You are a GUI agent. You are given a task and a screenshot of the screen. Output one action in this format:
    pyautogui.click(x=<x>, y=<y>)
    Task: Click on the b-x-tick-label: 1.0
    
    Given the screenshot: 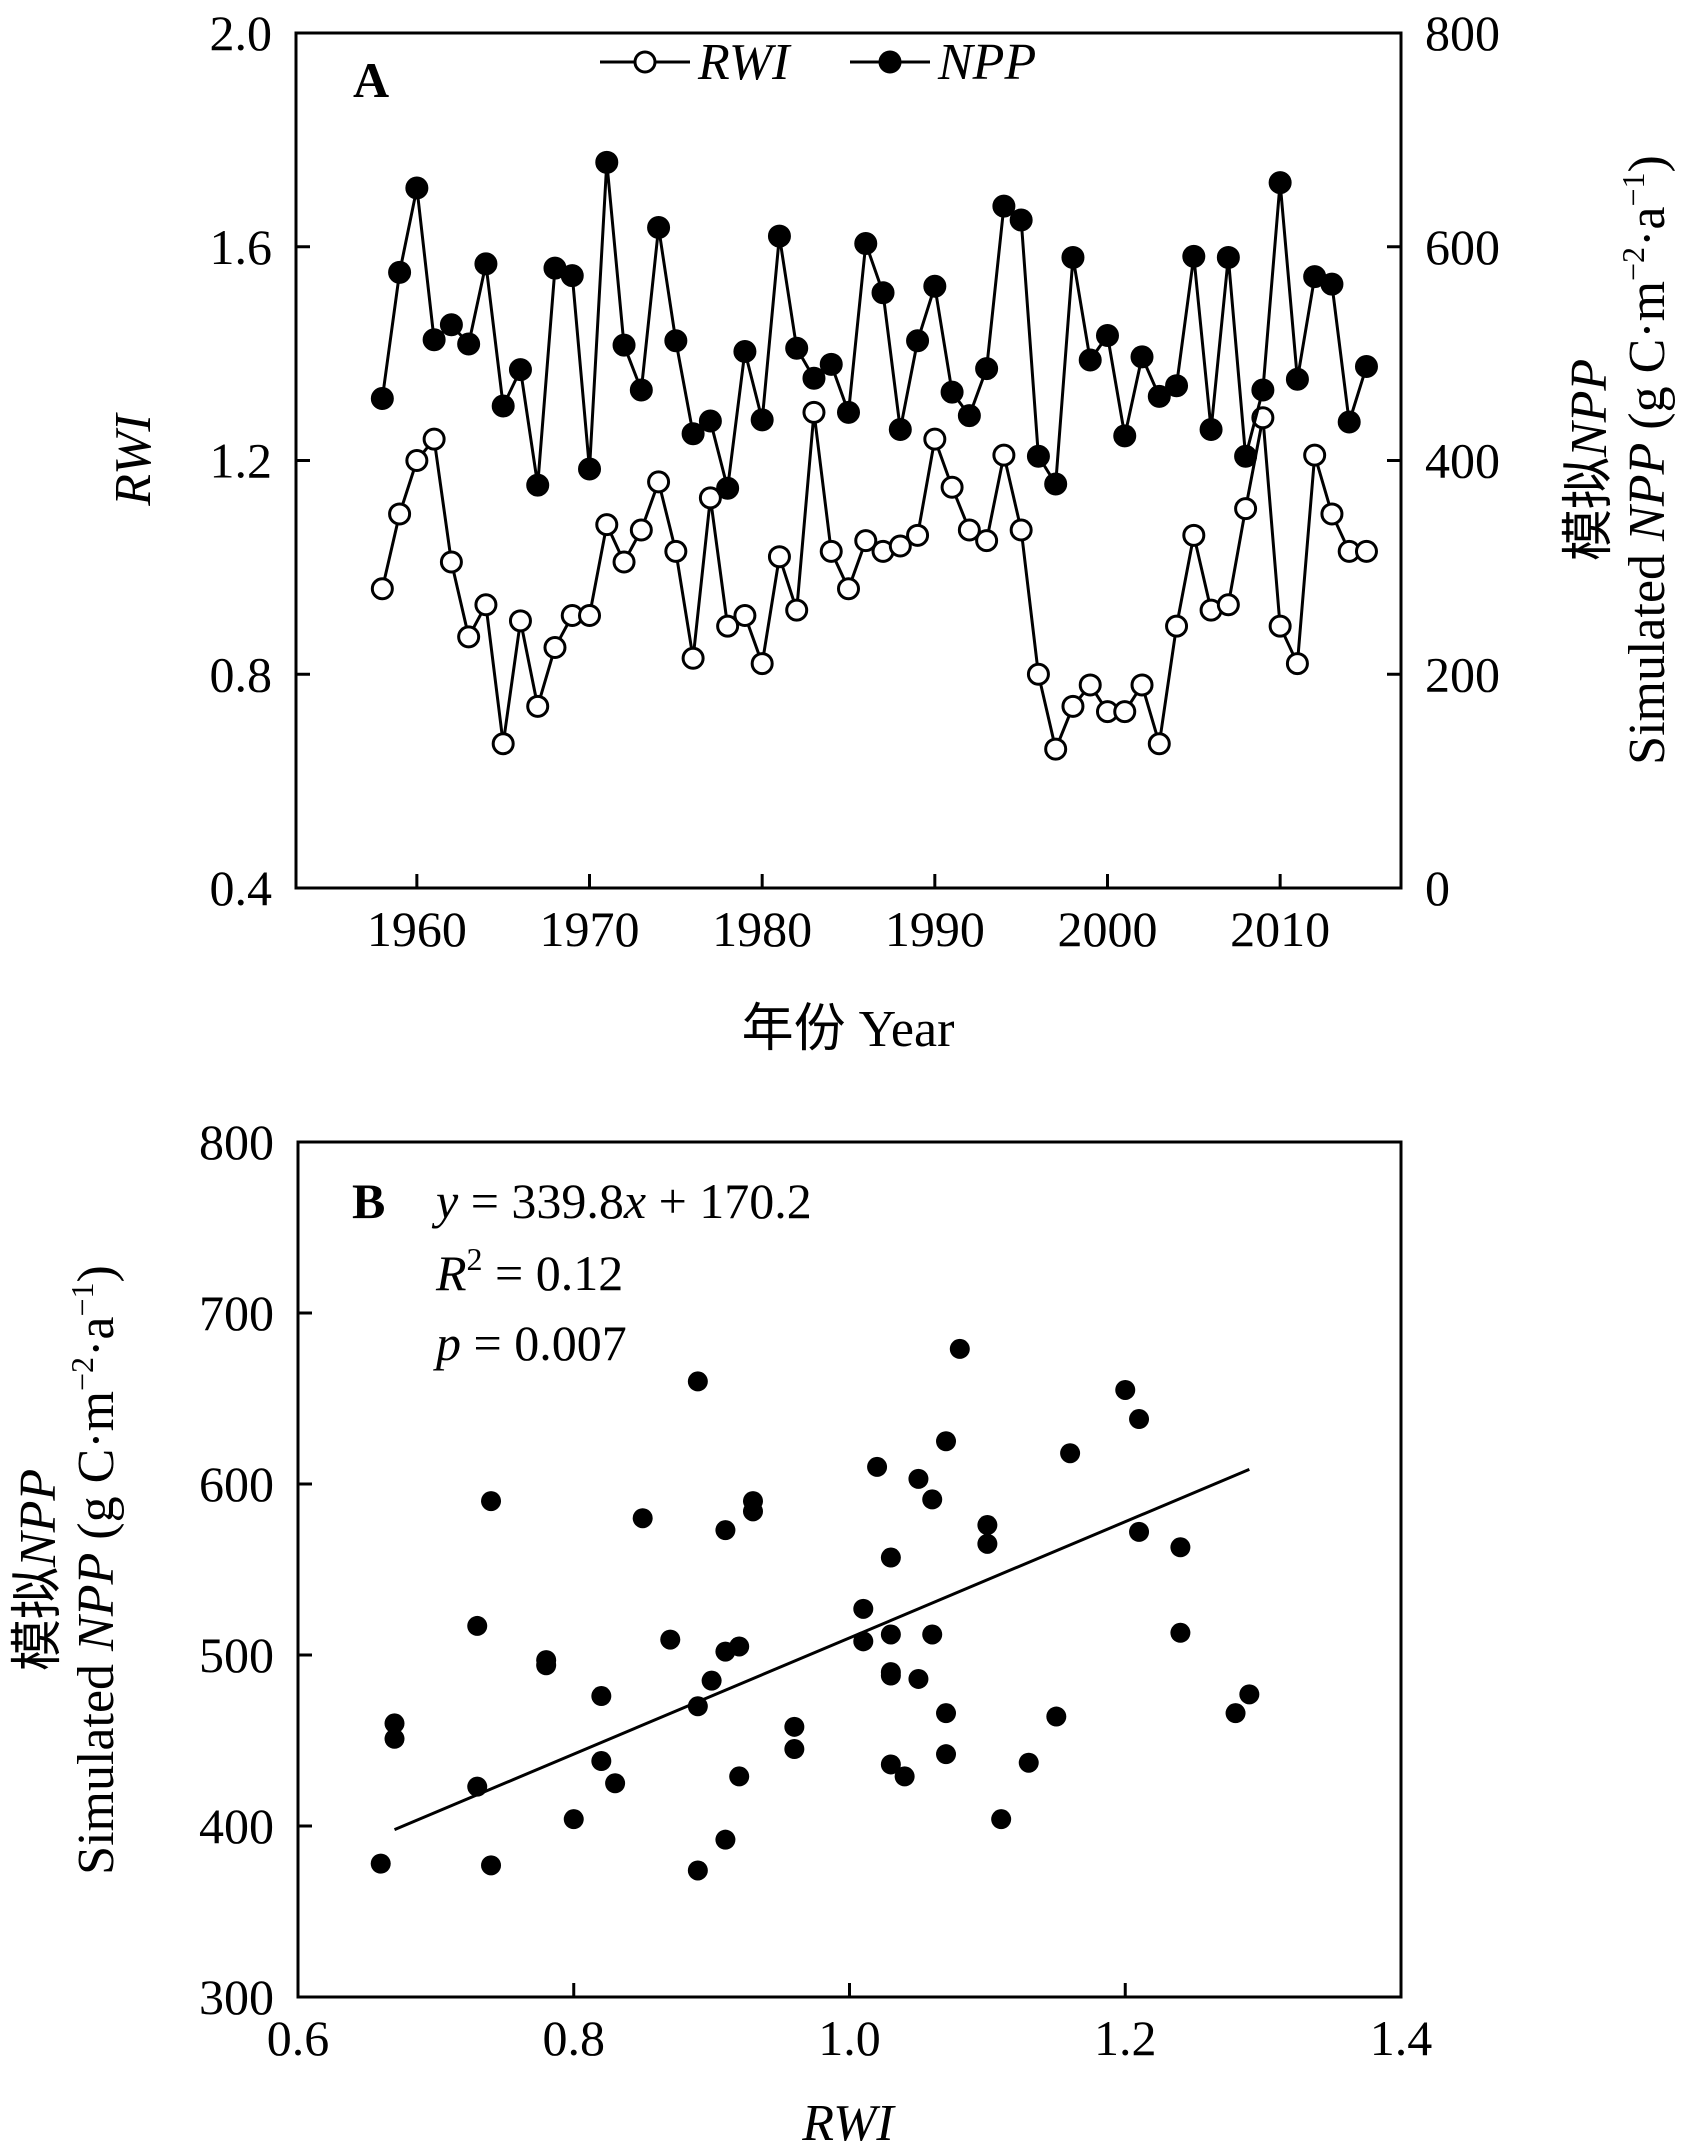 What is the action you would take?
    pyautogui.click(x=849, y=2038)
    